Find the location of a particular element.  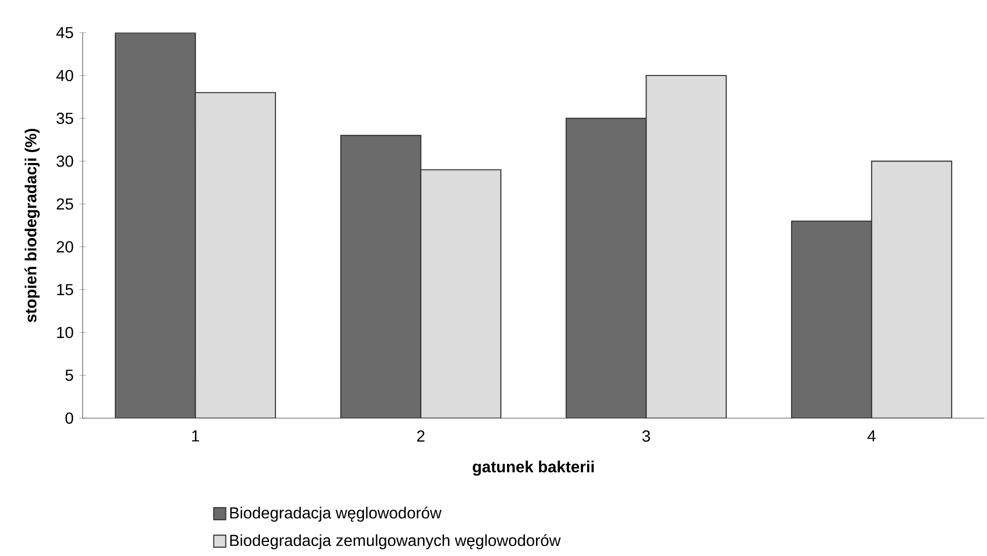

x-axis-title: gatunek bakterii is located at coordinates (533, 468).